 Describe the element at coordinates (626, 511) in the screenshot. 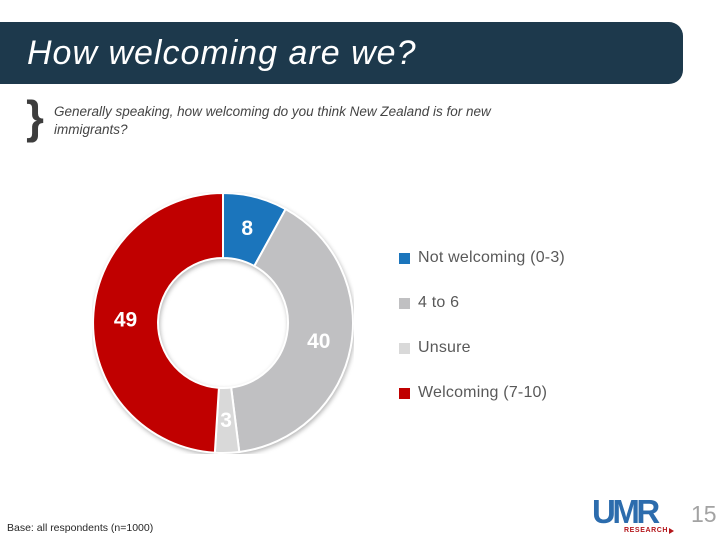

I see `umr-logo-text: UMR` at that location.